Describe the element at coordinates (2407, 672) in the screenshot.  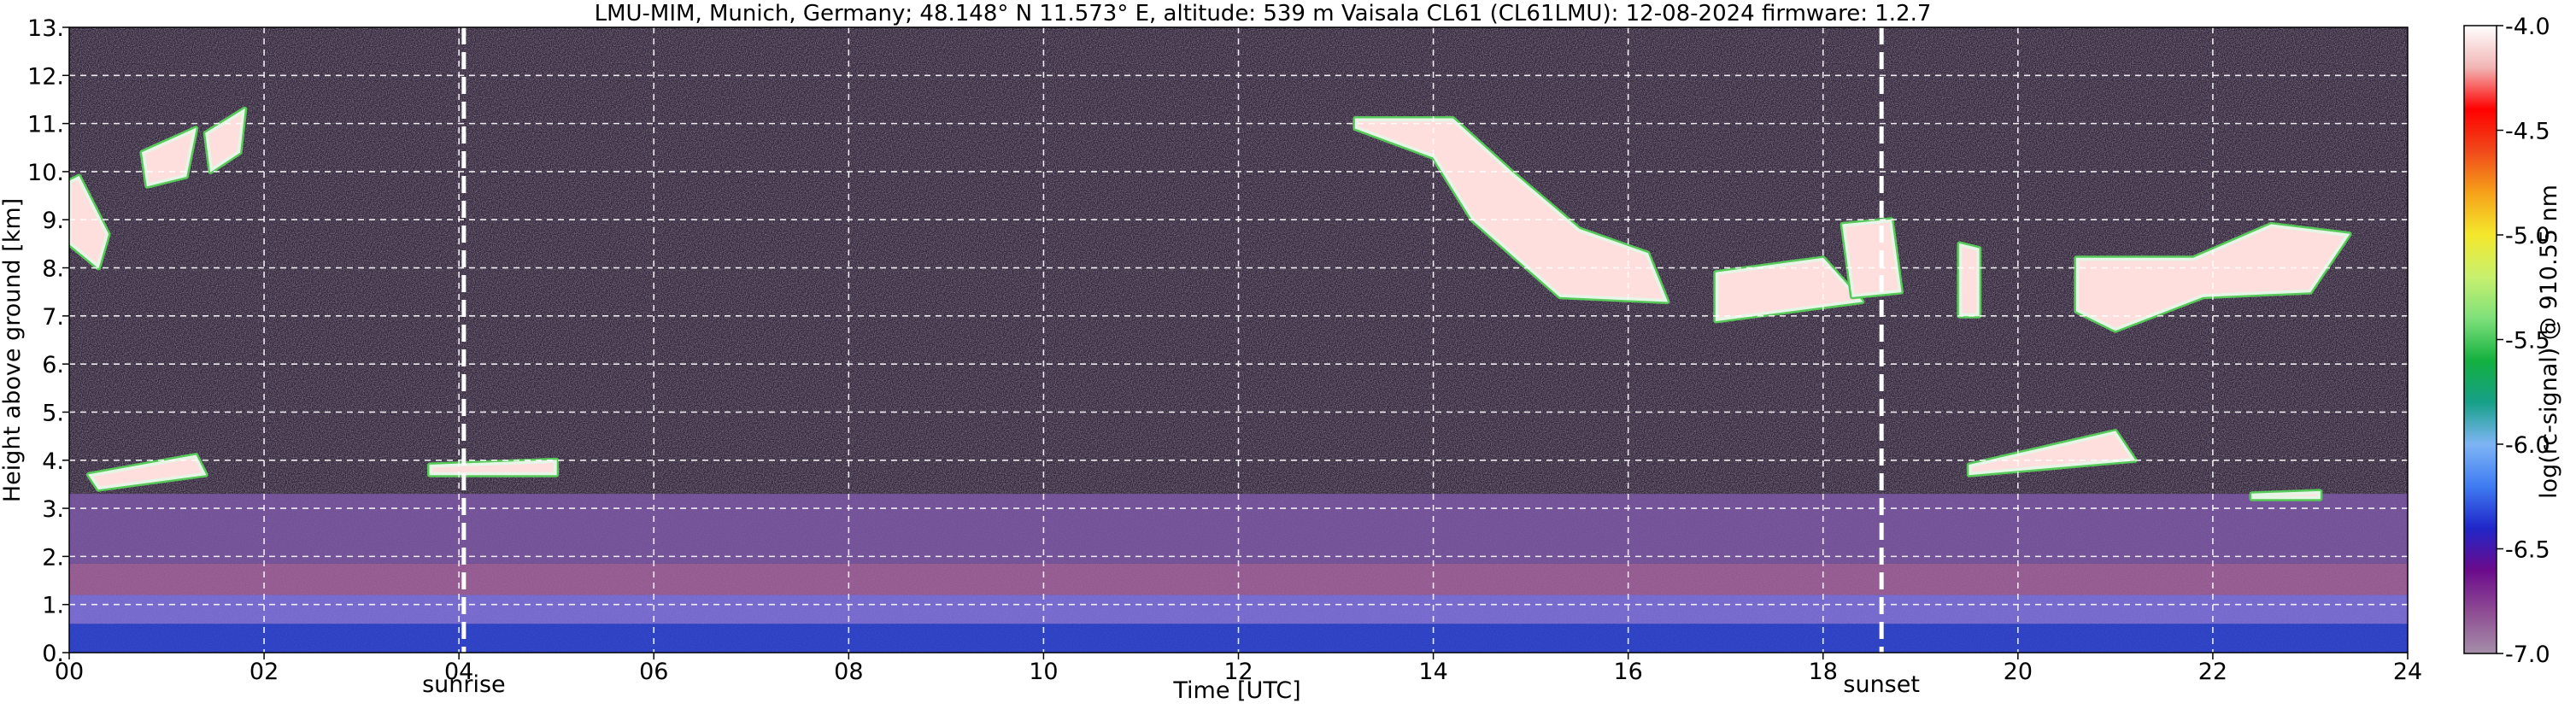
I see `x-tick-label: 24` at that location.